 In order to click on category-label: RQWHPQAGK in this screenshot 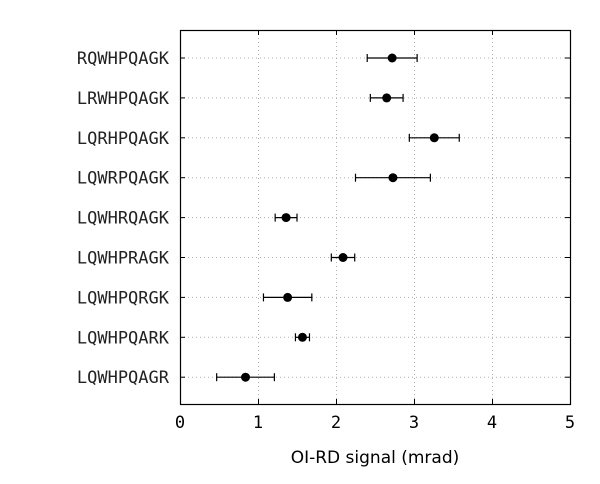, I will do `click(123, 59)`.